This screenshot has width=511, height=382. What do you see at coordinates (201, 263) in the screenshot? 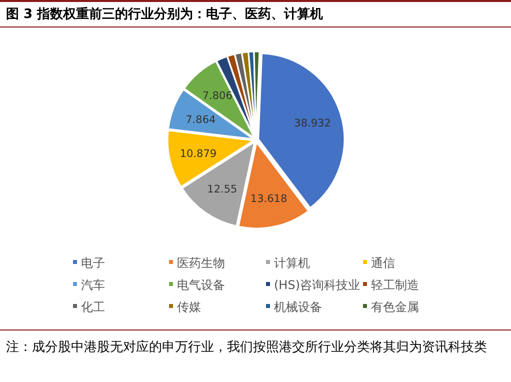
I see `legend-label: 医药生物` at bounding box center [201, 263].